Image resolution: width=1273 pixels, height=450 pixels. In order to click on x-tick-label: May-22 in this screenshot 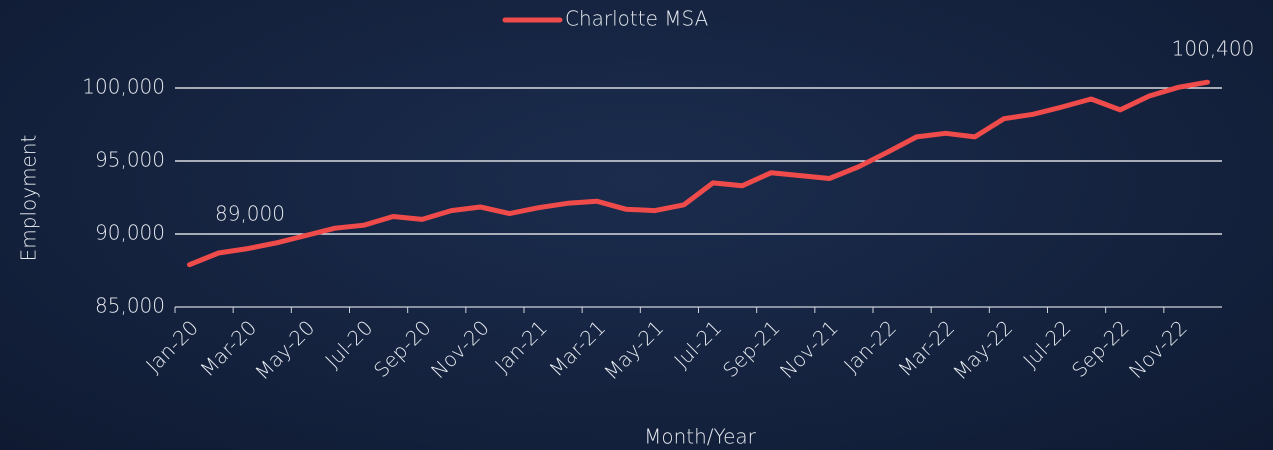, I will do `click(982, 349)`.